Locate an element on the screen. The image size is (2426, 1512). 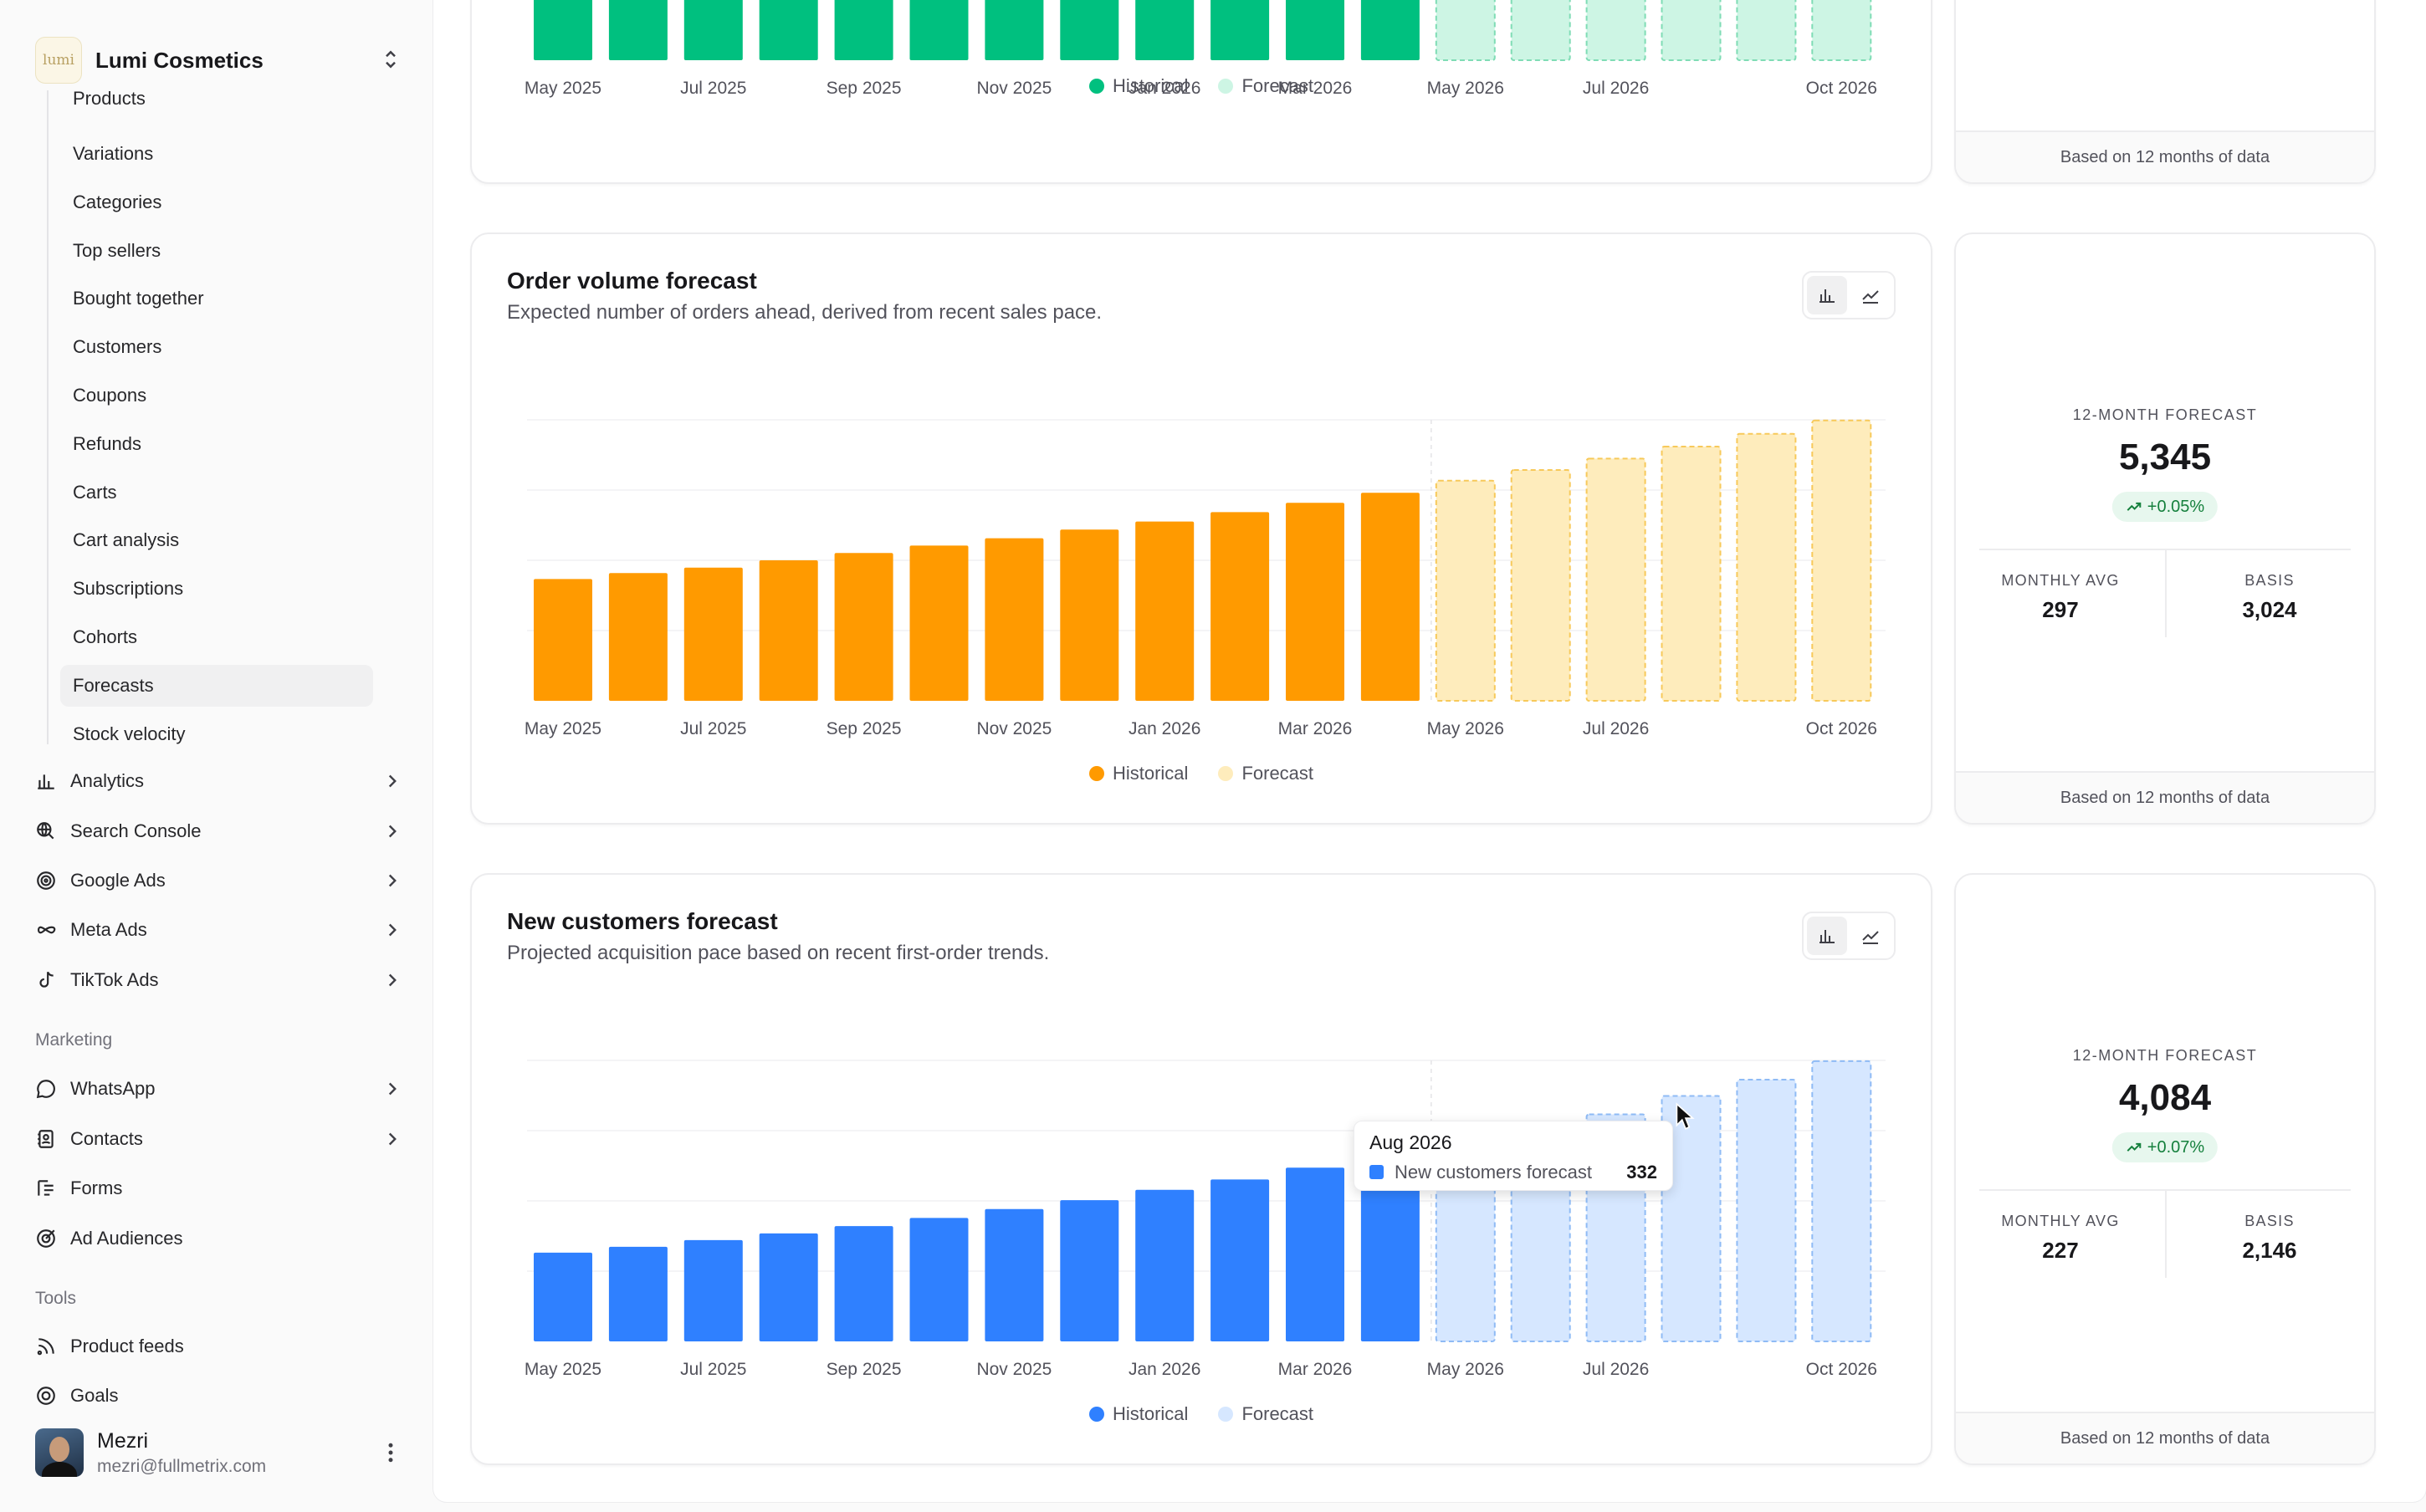
nav-label: Contacts is located at coordinates (106, 1138).